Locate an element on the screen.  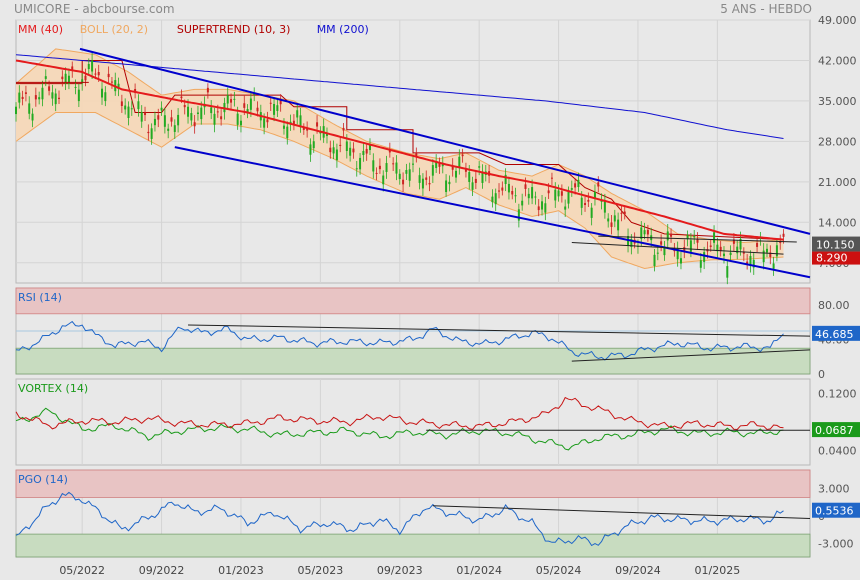
vortex-legend: VORTEX (14) is located at coordinates (53, 388).